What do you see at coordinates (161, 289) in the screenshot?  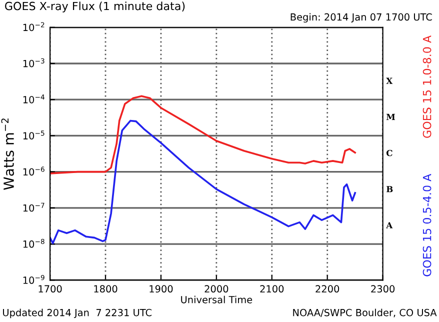 I see `x-tick-label: 1900` at bounding box center [161, 289].